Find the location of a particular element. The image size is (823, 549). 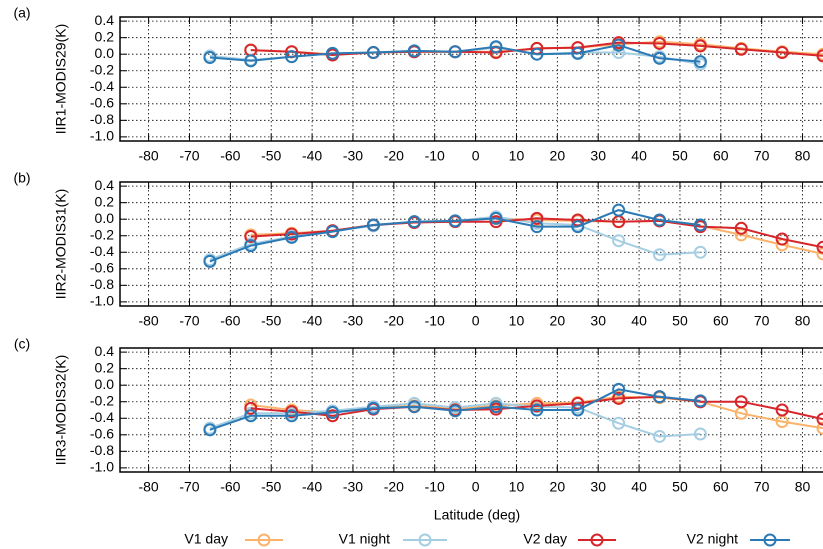

x-tick-label: 20 is located at coordinates (558, 487).